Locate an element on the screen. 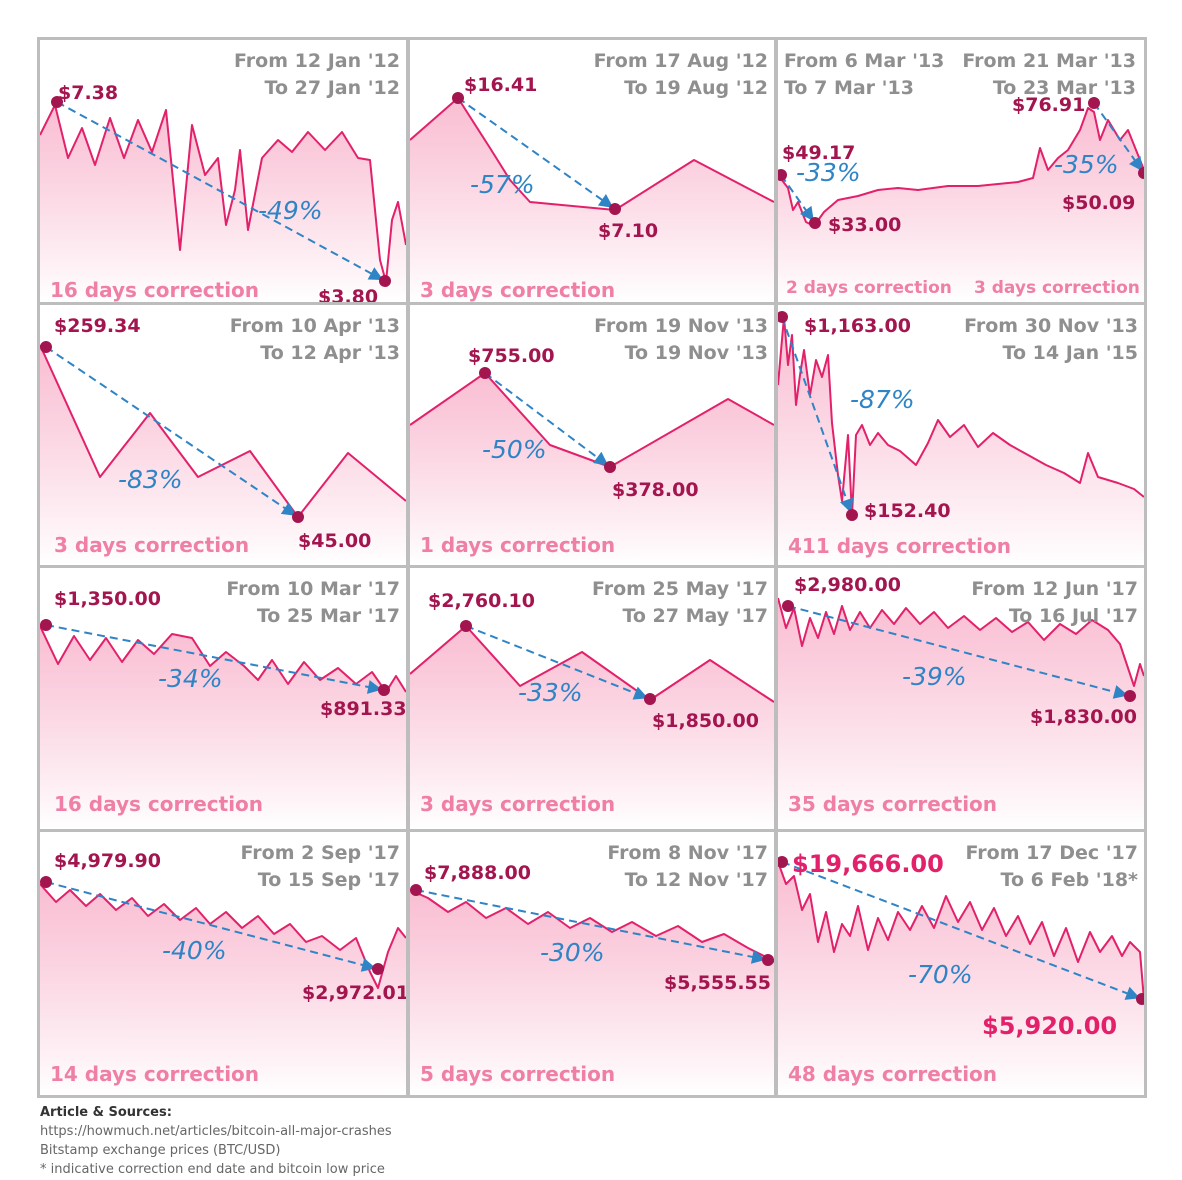  date-range-to: To 27 Jan '12 is located at coordinates (332, 88).